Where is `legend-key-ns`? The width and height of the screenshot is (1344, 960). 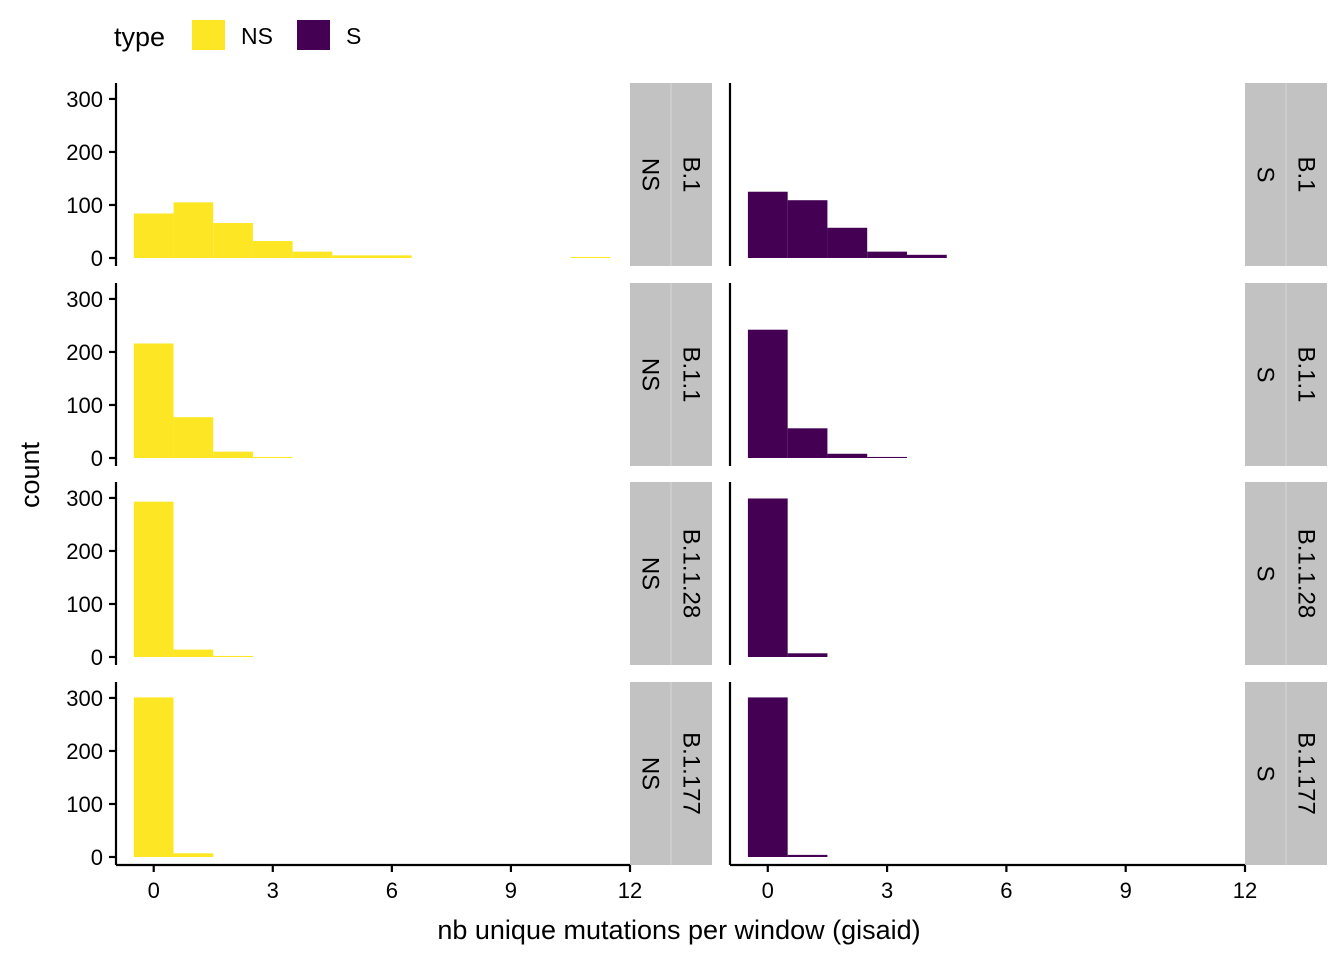
legend-key-ns is located at coordinates (208, 35).